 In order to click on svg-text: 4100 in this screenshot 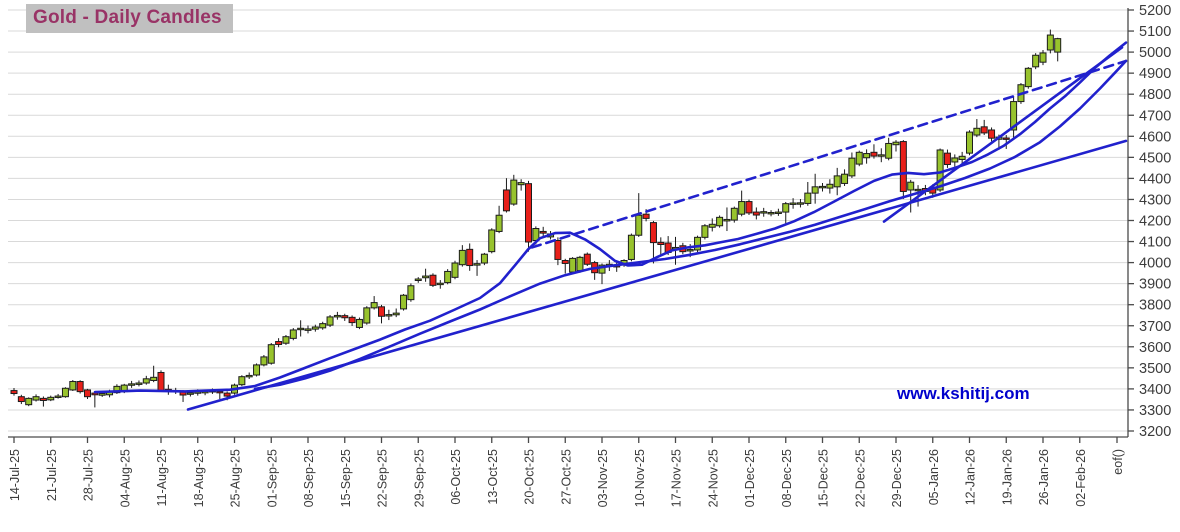, I will do `click(1155, 243)`.